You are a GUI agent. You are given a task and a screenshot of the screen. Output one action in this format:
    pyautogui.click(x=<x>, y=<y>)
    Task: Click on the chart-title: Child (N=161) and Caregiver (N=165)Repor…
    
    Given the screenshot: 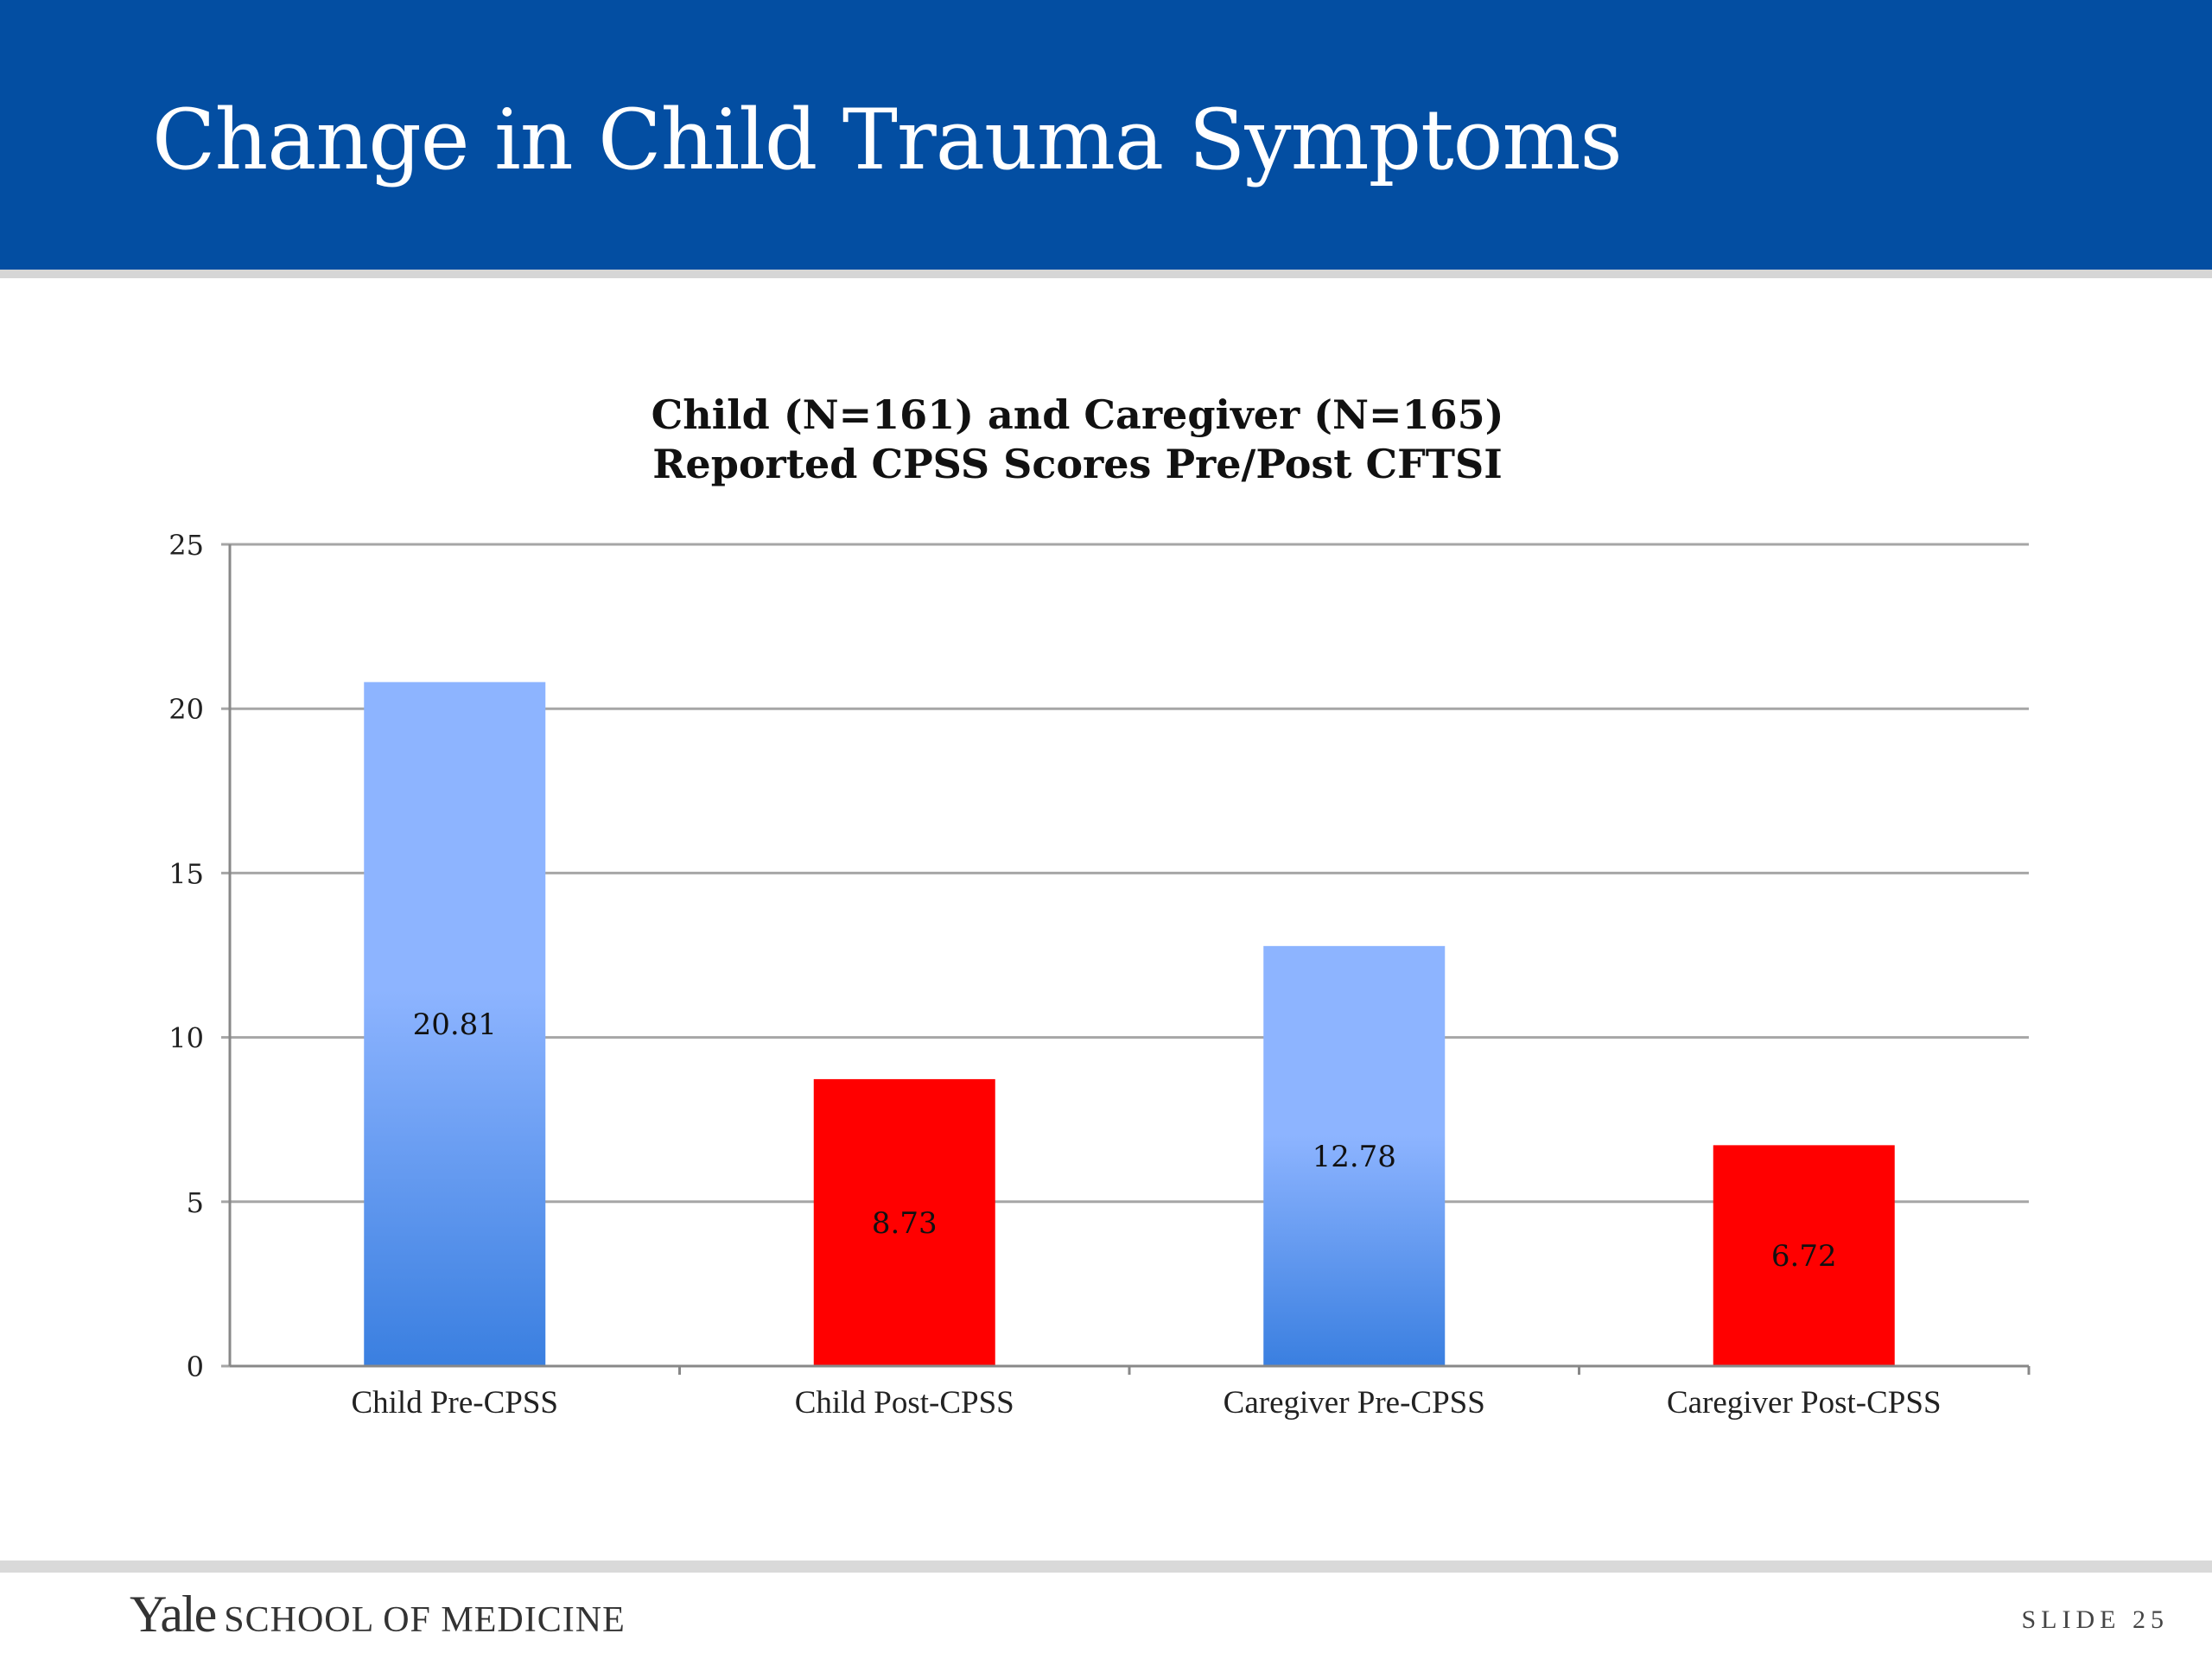 What is the action you would take?
    pyautogui.click(x=1078, y=439)
    